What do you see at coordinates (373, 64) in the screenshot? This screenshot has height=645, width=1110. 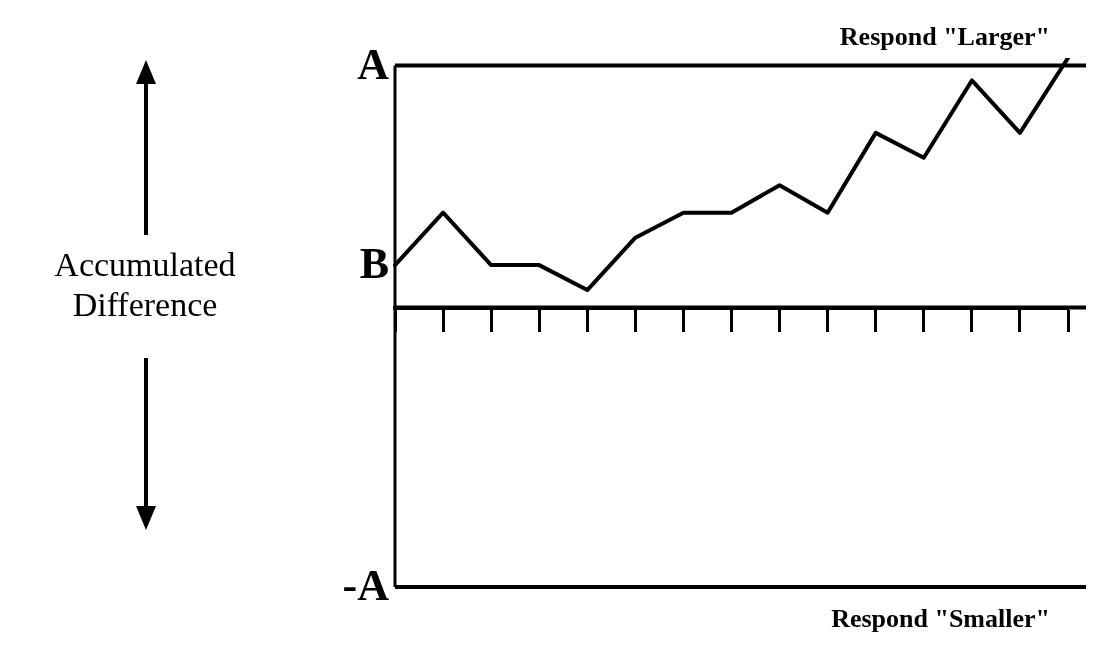 I see `ref-line-label: A` at bounding box center [373, 64].